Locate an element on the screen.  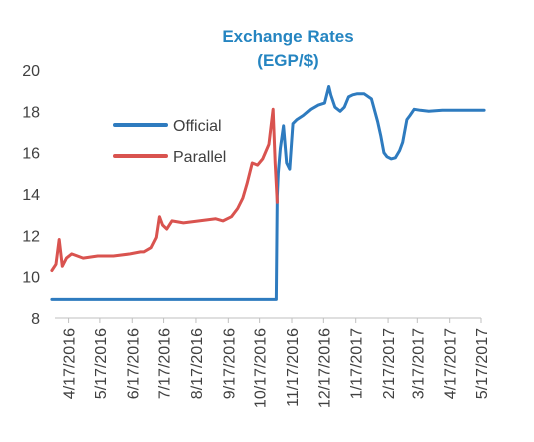
legend-label-official: Official is located at coordinates (197, 126).